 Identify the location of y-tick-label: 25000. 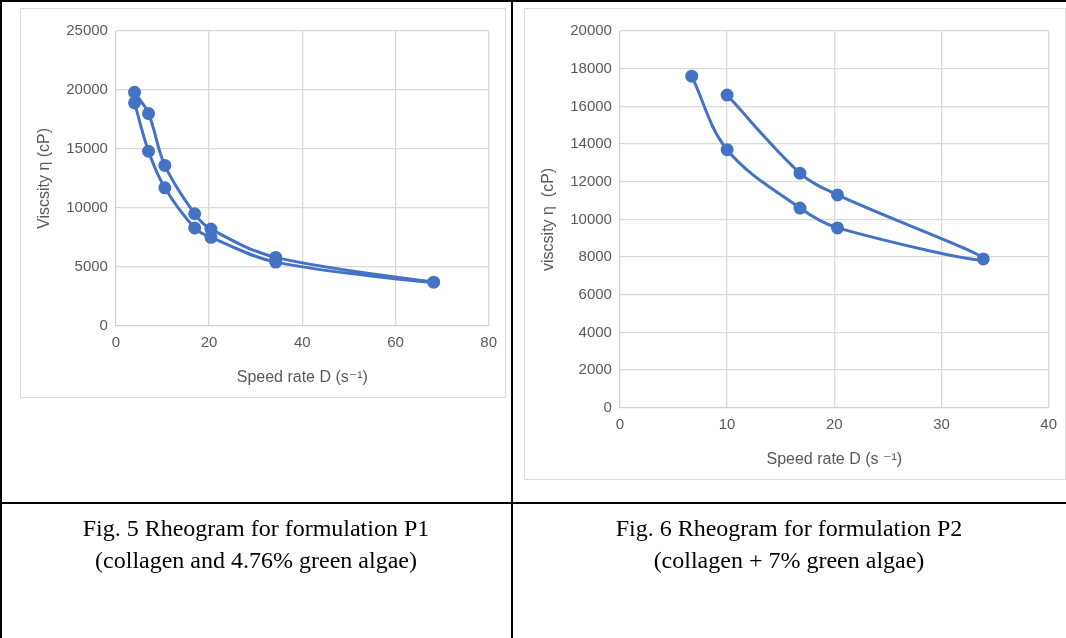
(87, 30).